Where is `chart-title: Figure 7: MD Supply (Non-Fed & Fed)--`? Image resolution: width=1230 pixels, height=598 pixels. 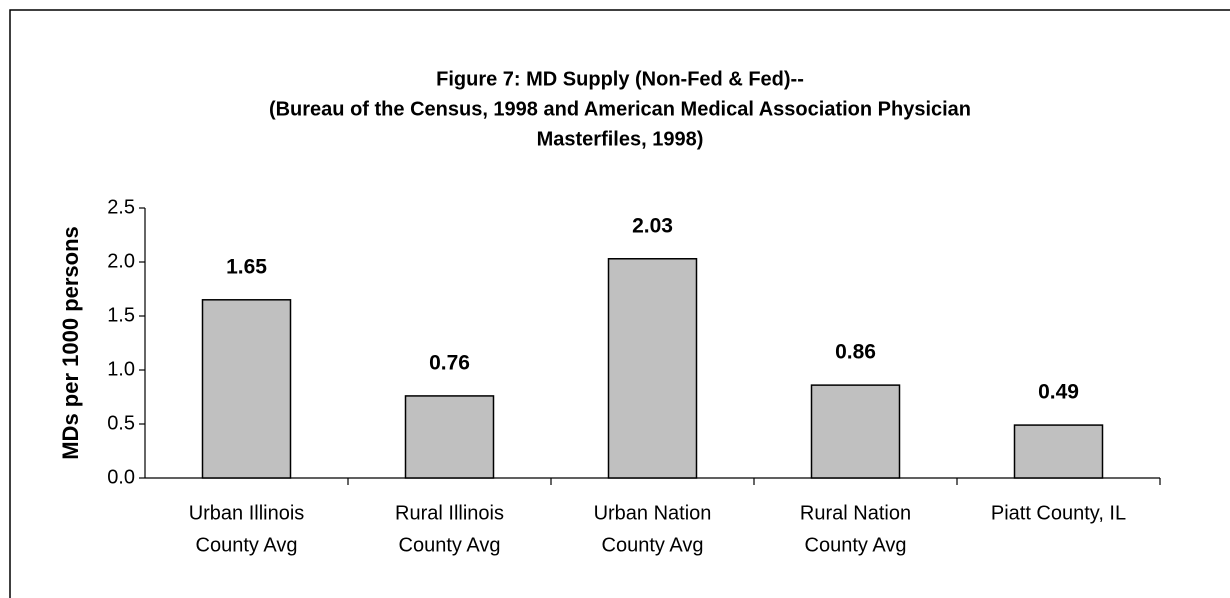 chart-title: Figure 7: MD Supply (Non-Fed & Fed)-- is located at coordinates (620, 79).